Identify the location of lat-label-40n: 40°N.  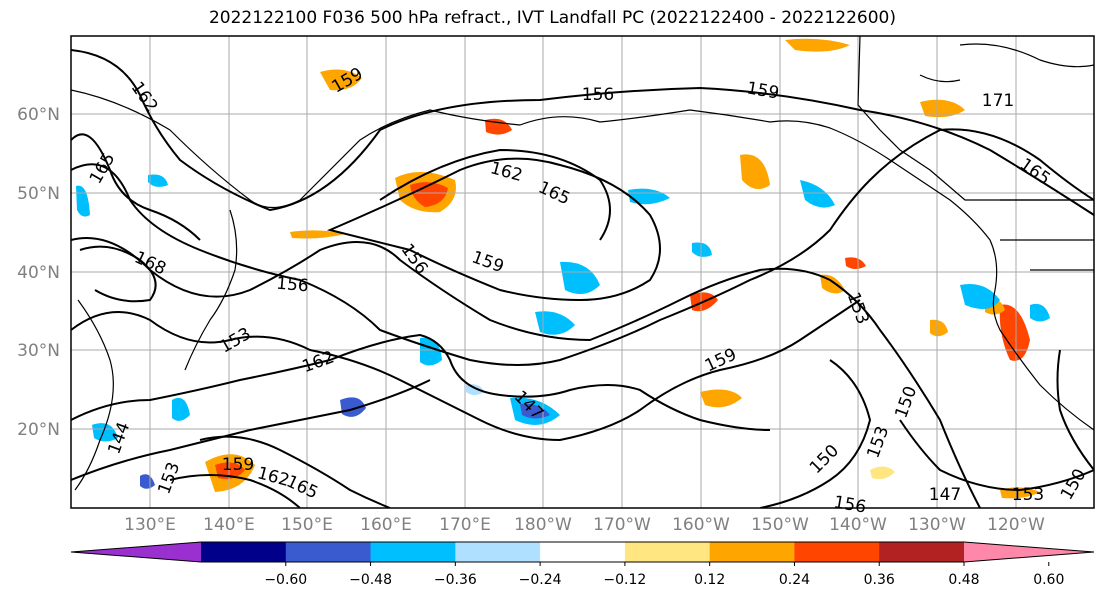
(38, 273).